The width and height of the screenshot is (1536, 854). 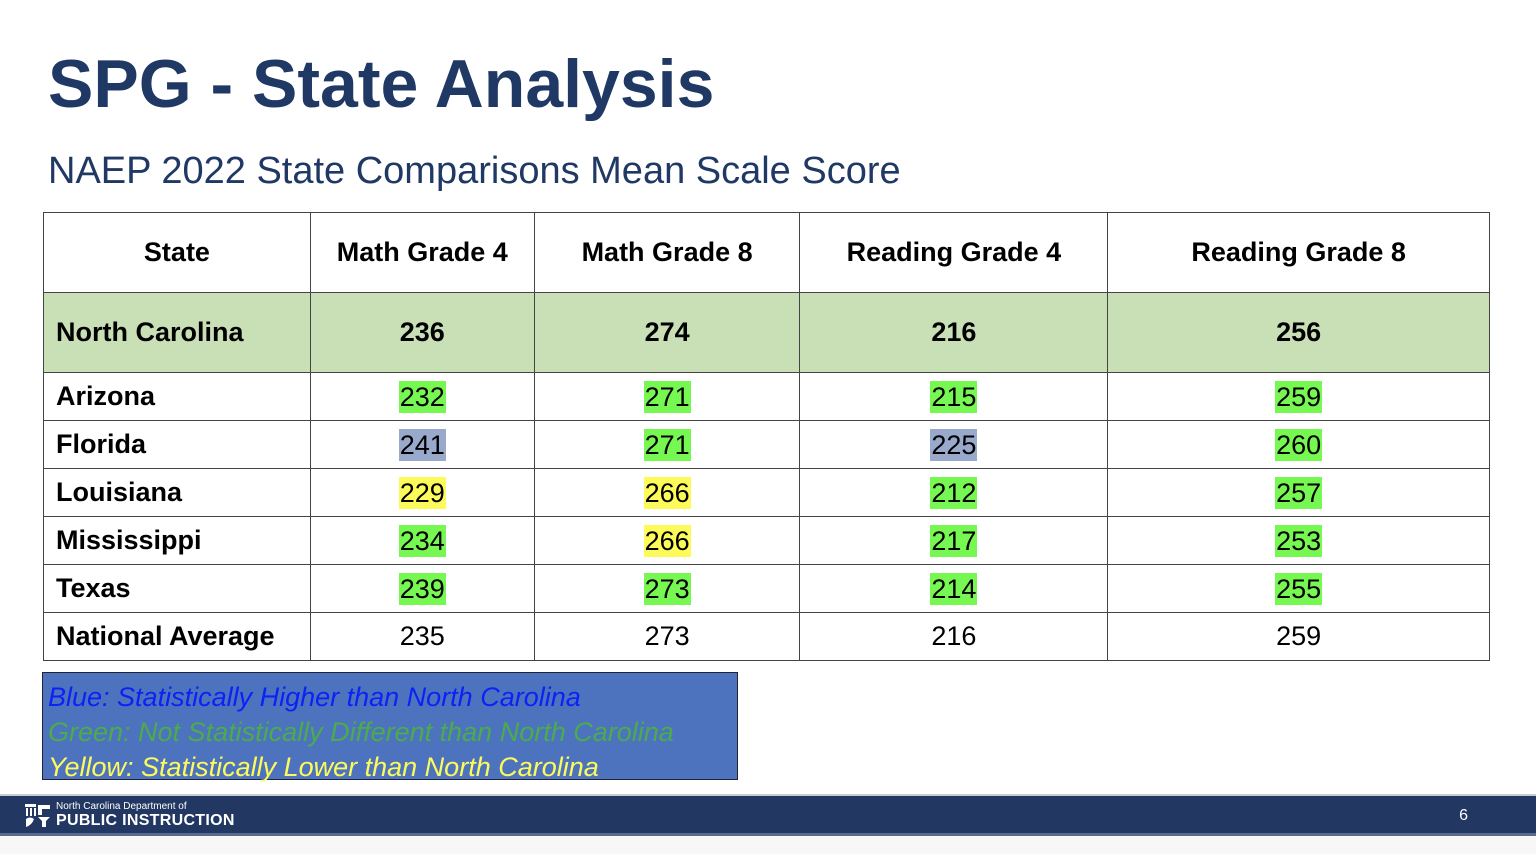 I want to click on table-row: Louisiana 229 266 212 257, so click(x=766, y=492).